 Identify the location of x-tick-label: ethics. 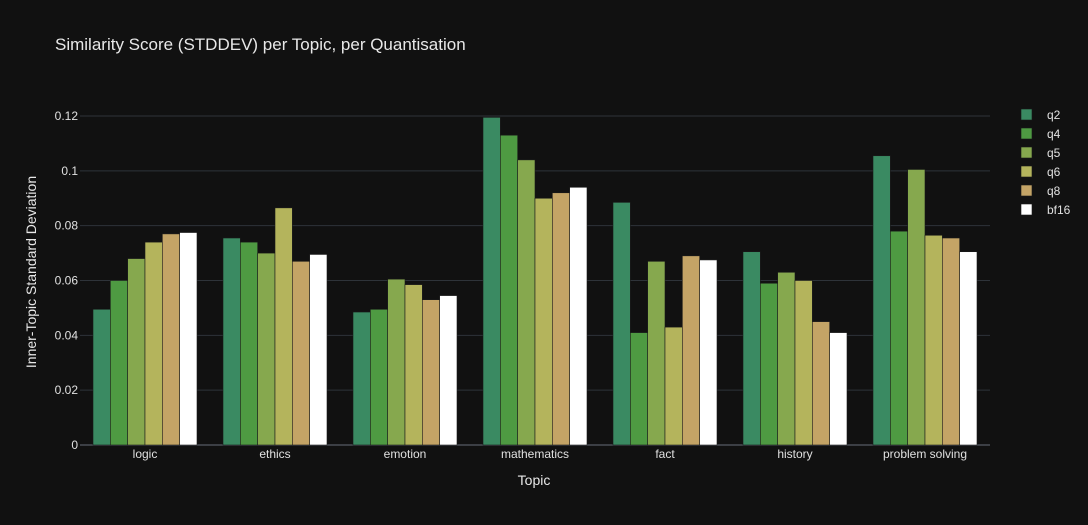
(274, 454).